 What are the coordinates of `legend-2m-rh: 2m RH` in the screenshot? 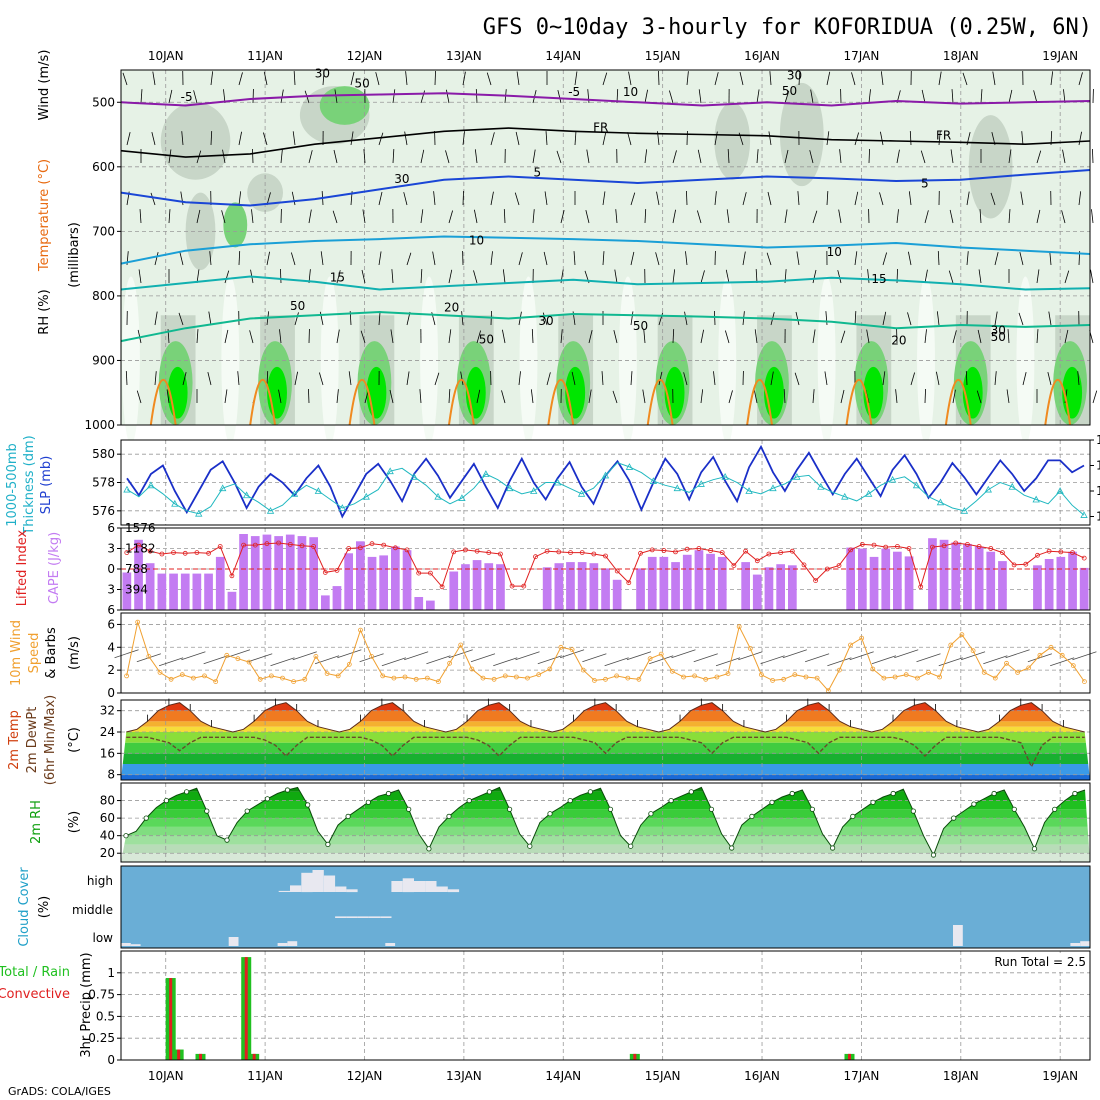 It's located at (36, 822).